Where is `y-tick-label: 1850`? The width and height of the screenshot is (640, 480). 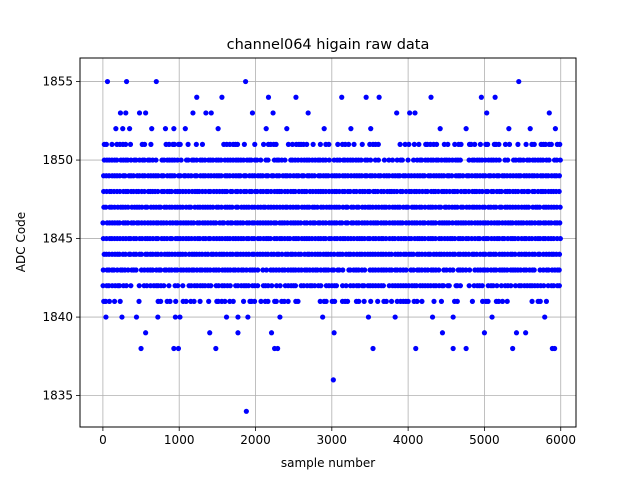
y-tick-label: 1850 is located at coordinates (57, 160).